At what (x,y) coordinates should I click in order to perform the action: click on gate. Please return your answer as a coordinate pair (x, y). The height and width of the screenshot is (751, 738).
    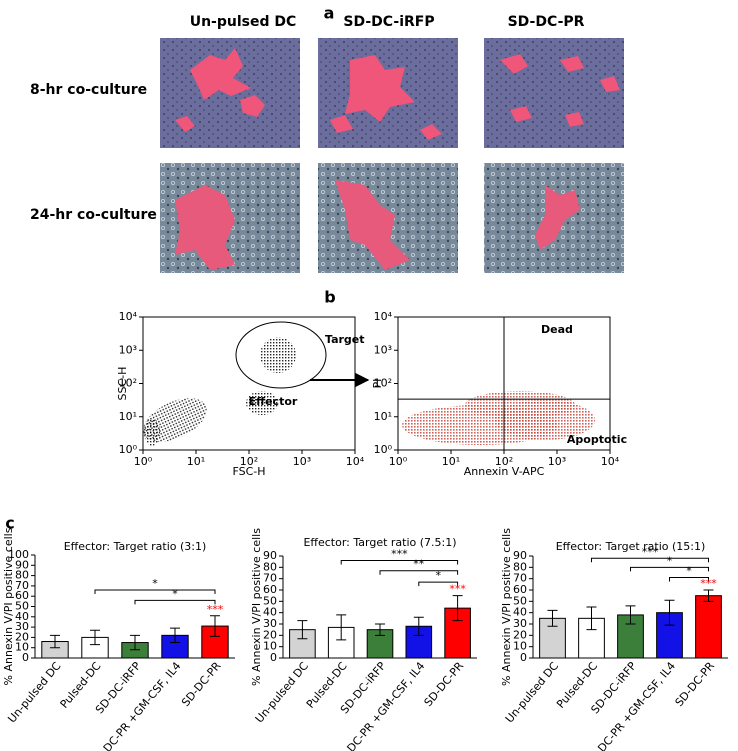
    Looking at the image, I should click on (281, 355).